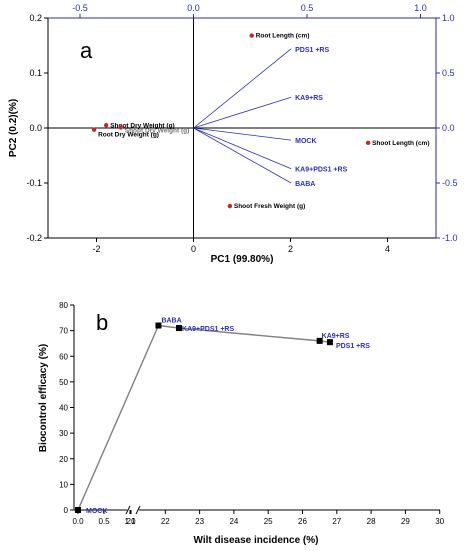 This screenshot has height=551, width=474. I want to click on loading-label: KA9+RS, so click(309, 98).